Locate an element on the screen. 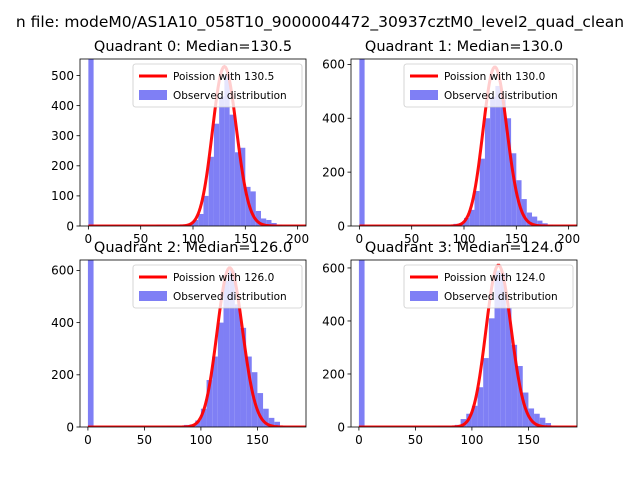  quadrant-0-ytick-label-1: 100 is located at coordinates (62, 196).